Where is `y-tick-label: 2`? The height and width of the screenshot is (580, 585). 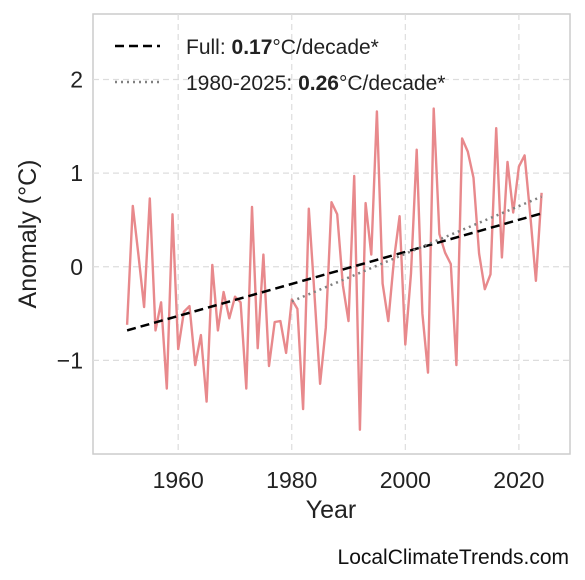 y-tick-label: 2 is located at coordinates (76, 80).